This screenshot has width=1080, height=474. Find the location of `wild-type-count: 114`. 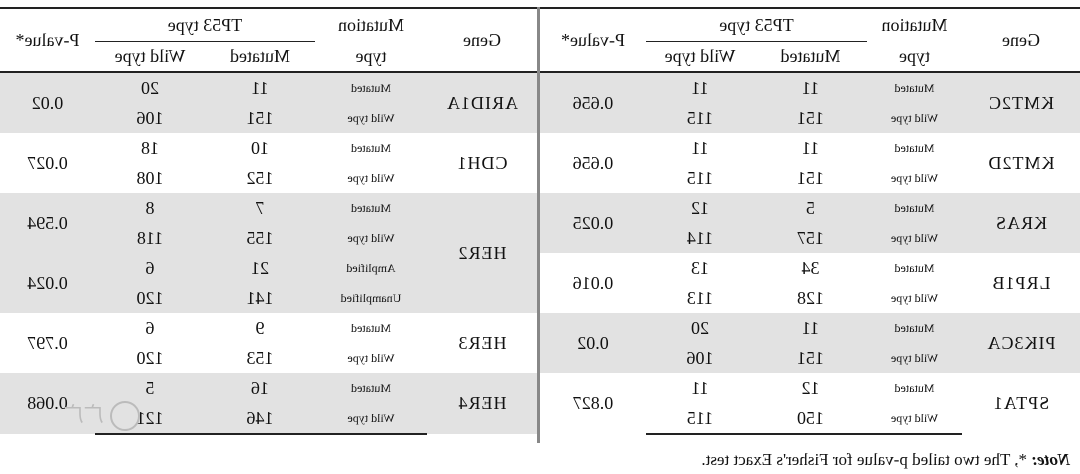

wild-type-count: 114 is located at coordinates (700, 238).